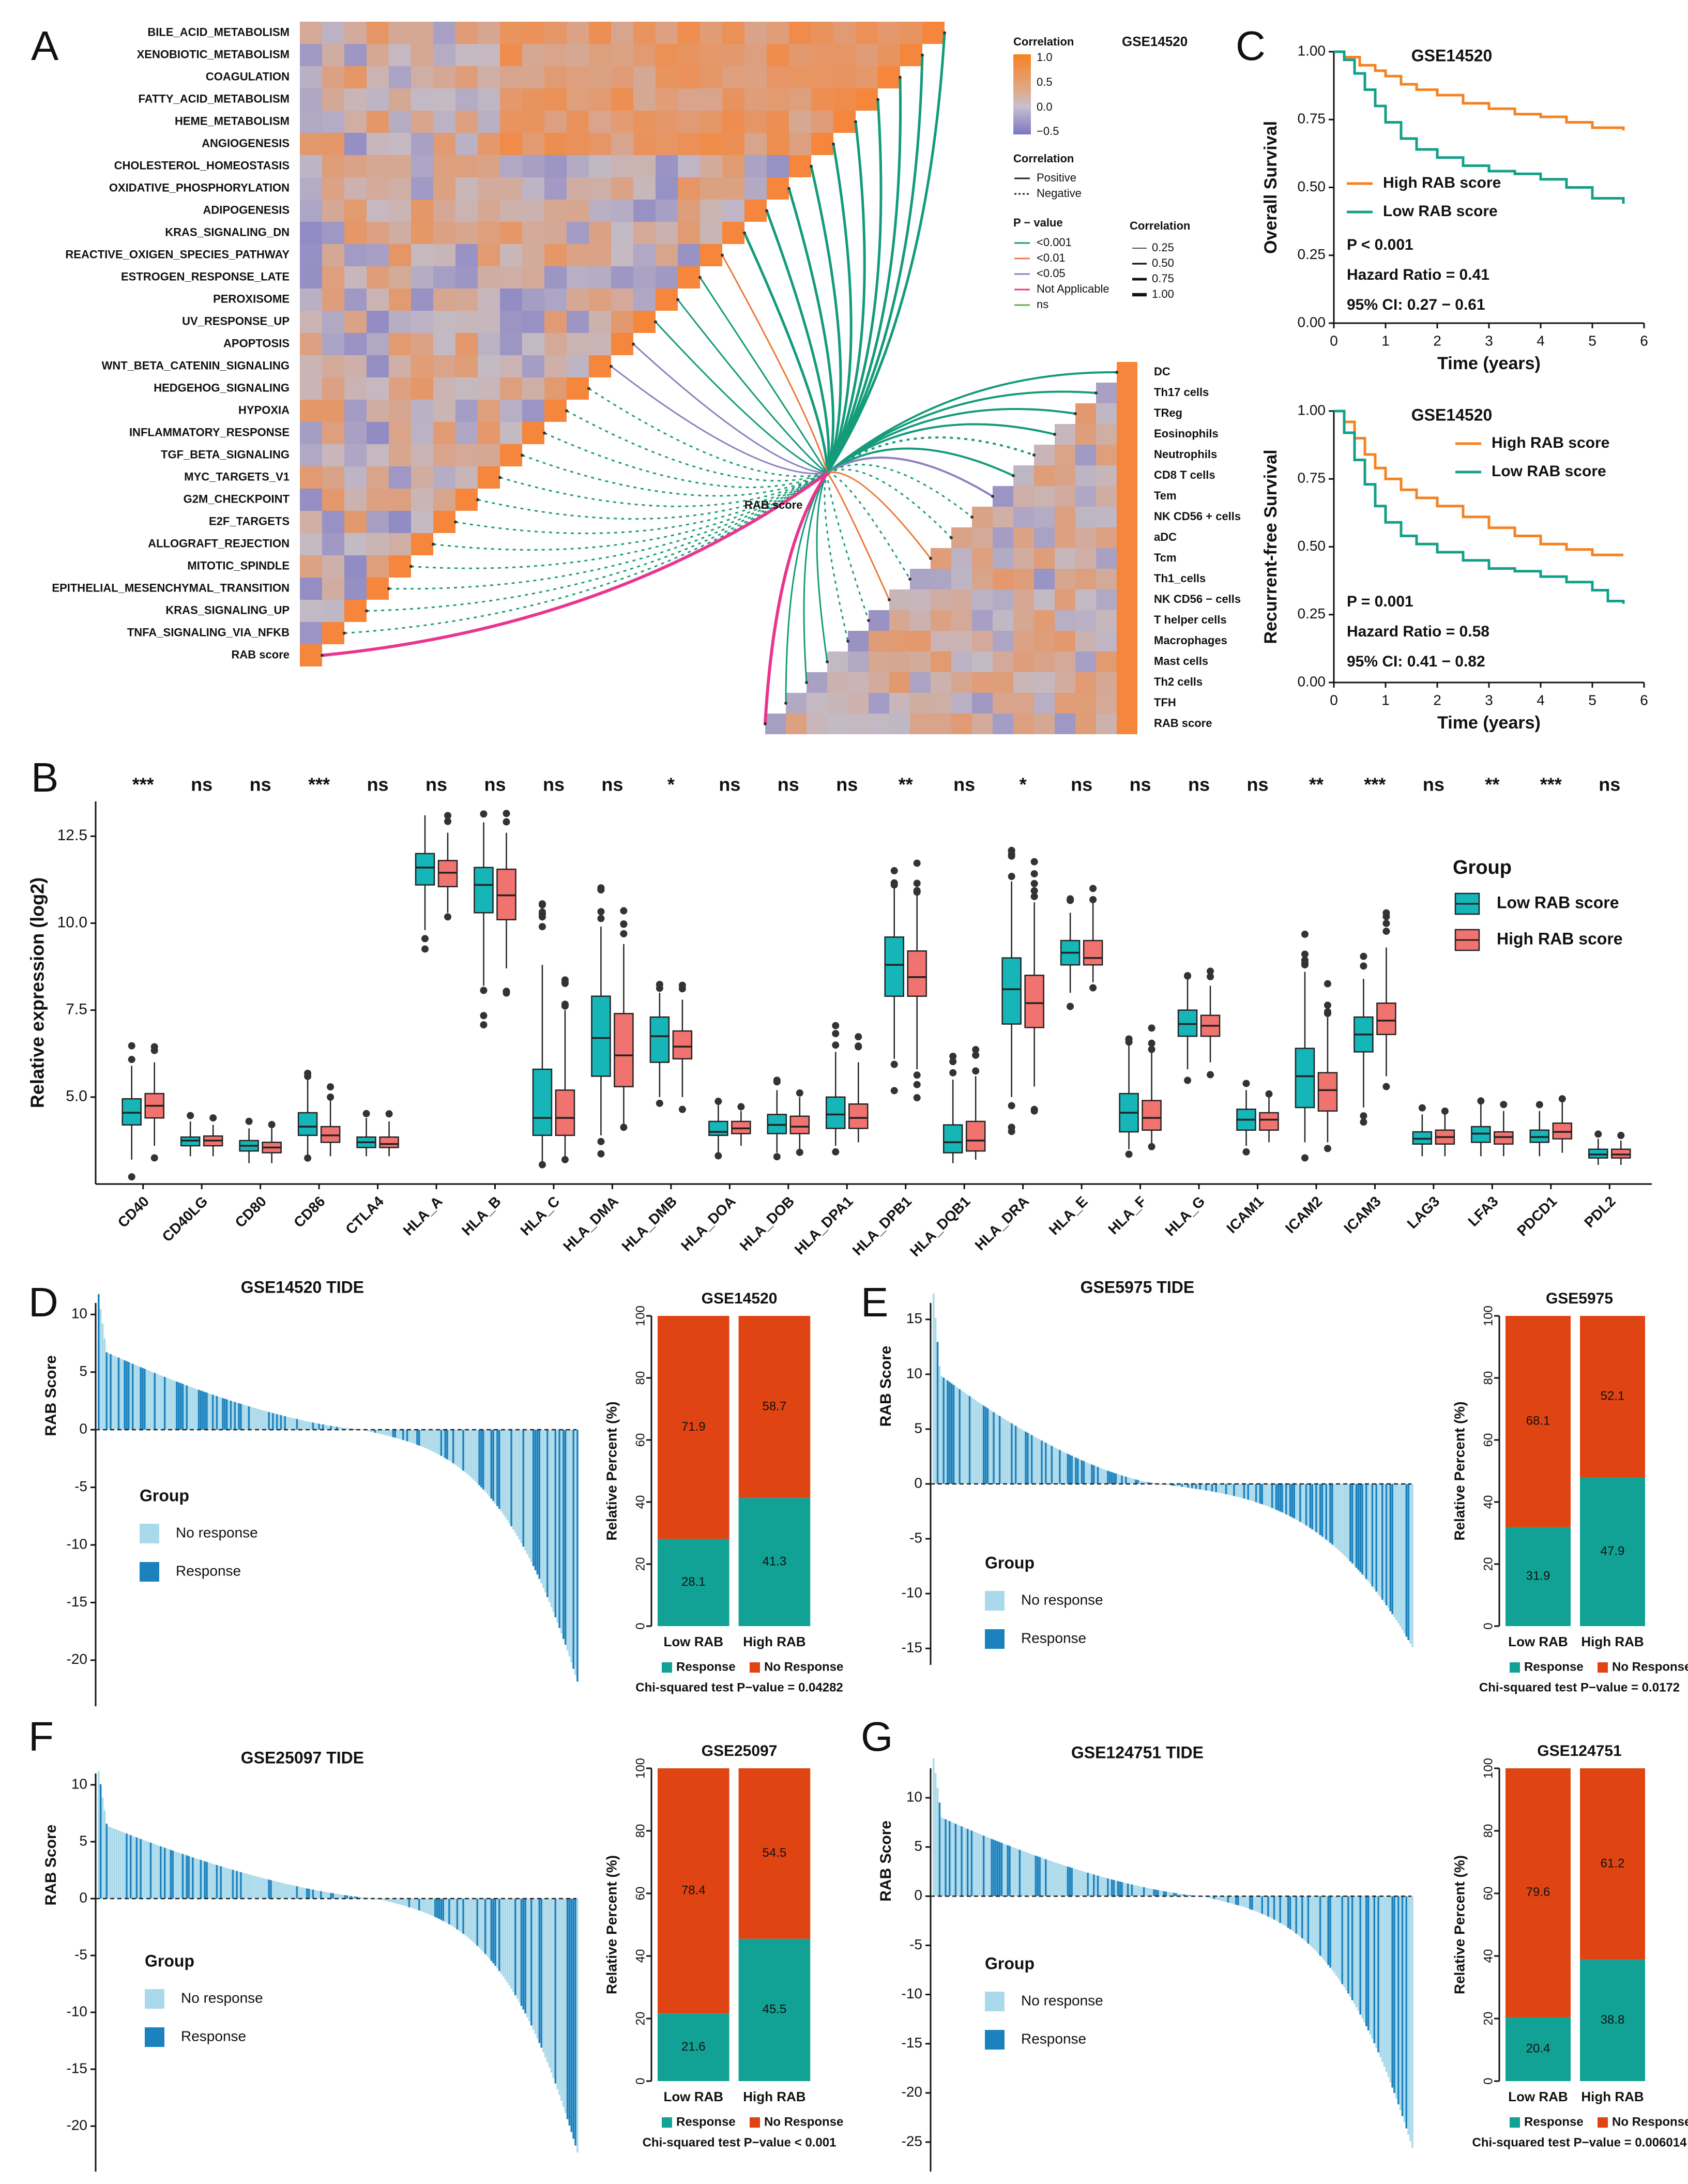 The image size is (1688, 2184). I want to click on y-tick-label: 100, so click(1488, 1769).